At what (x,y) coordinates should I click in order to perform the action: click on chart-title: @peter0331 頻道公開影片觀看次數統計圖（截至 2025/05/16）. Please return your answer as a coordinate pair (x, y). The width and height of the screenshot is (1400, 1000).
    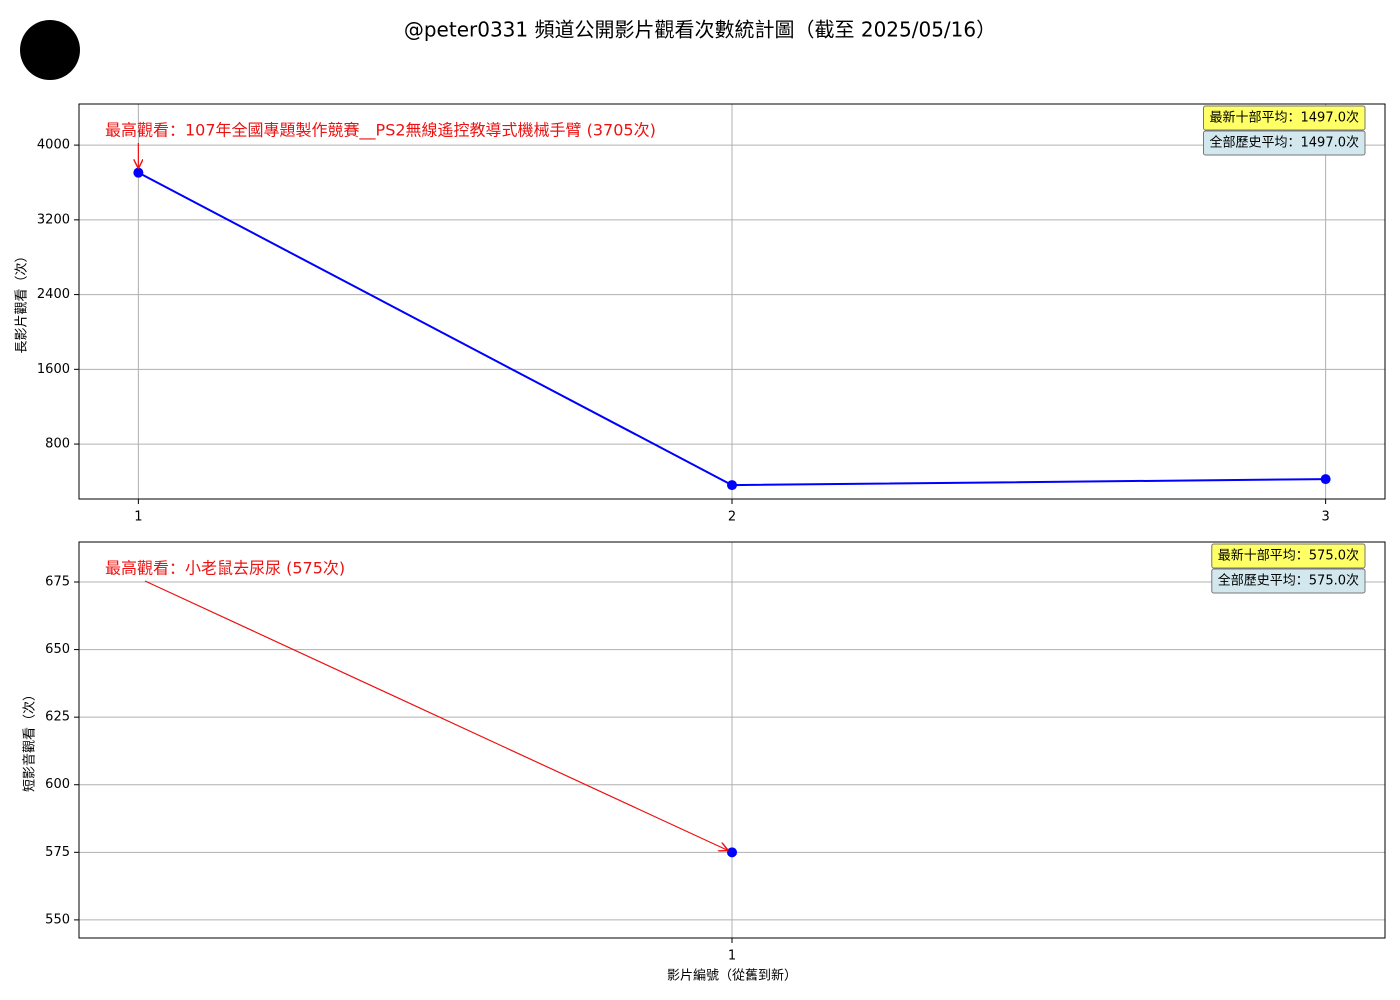
    Looking at the image, I should click on (700, 30).